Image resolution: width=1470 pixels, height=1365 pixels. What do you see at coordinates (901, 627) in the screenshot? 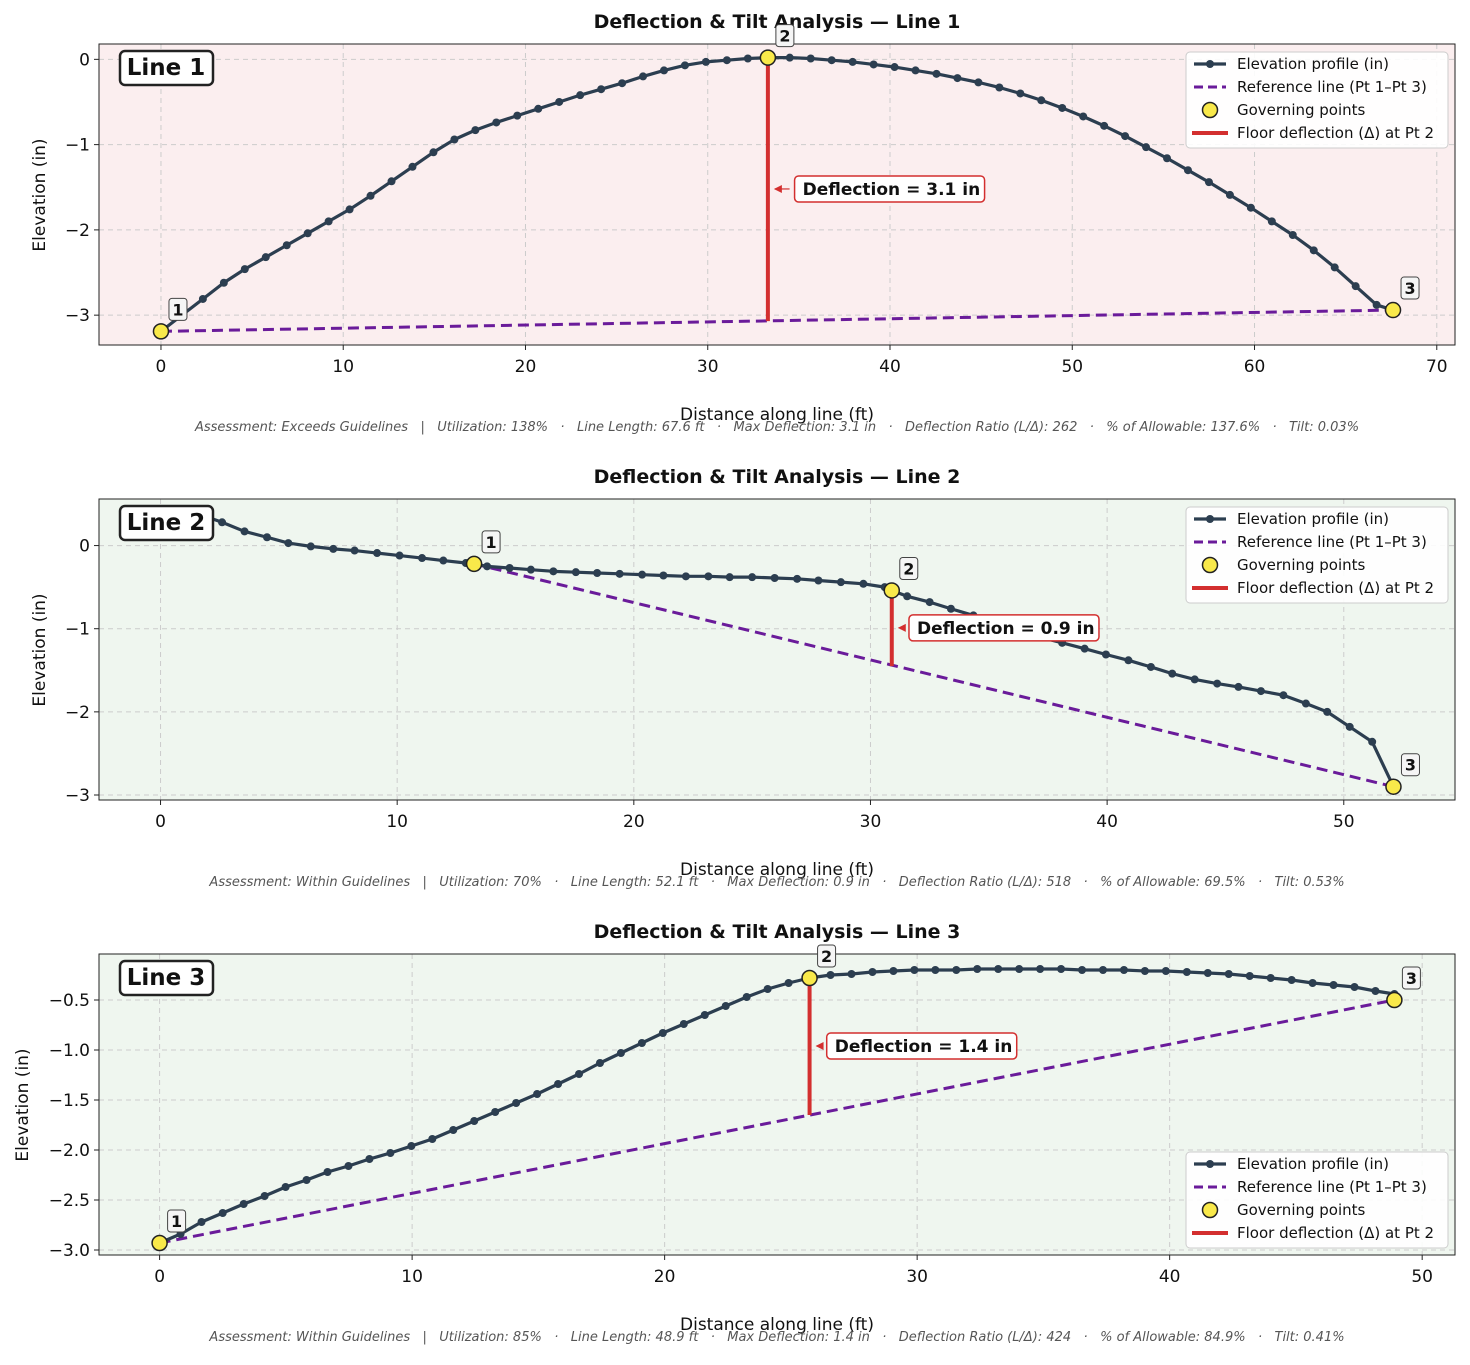
I see `deflection-arrow-head` at bounding box center [901, 627].